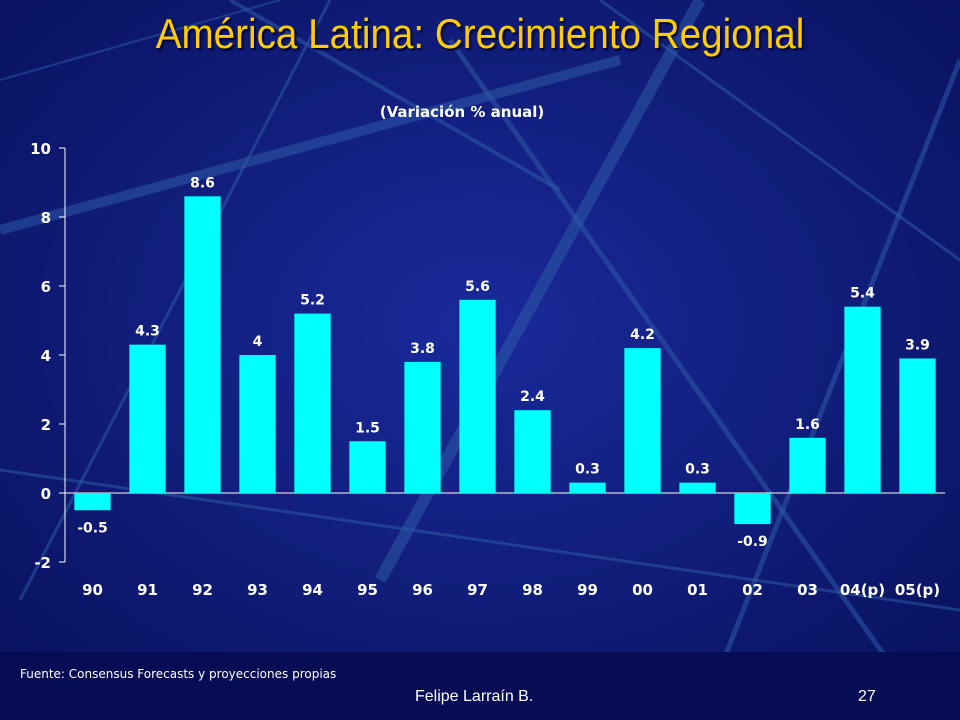 The image size is (960, 720). What do you see at coordinates (367, 590) in the screenshot?
I see `x-tick-label: 95` at bounding box center [367, 590].